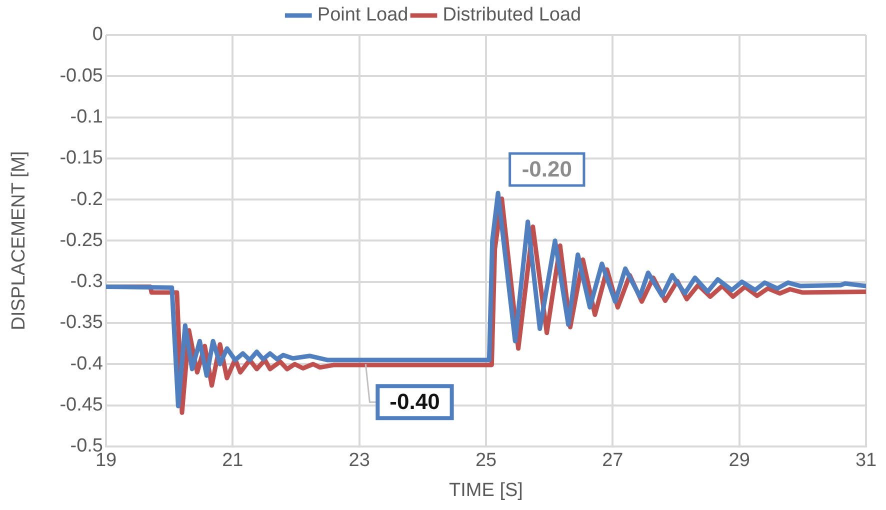 This screenshot has height=510, width=886. I want to click on y-tick-label: 0, so click(97, 35).